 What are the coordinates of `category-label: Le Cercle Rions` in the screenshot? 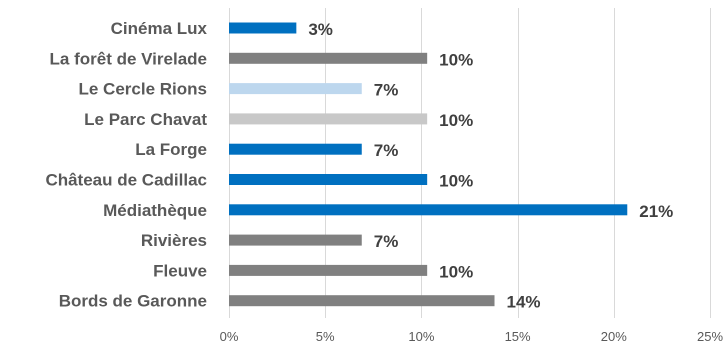 It's located at (143, 89).